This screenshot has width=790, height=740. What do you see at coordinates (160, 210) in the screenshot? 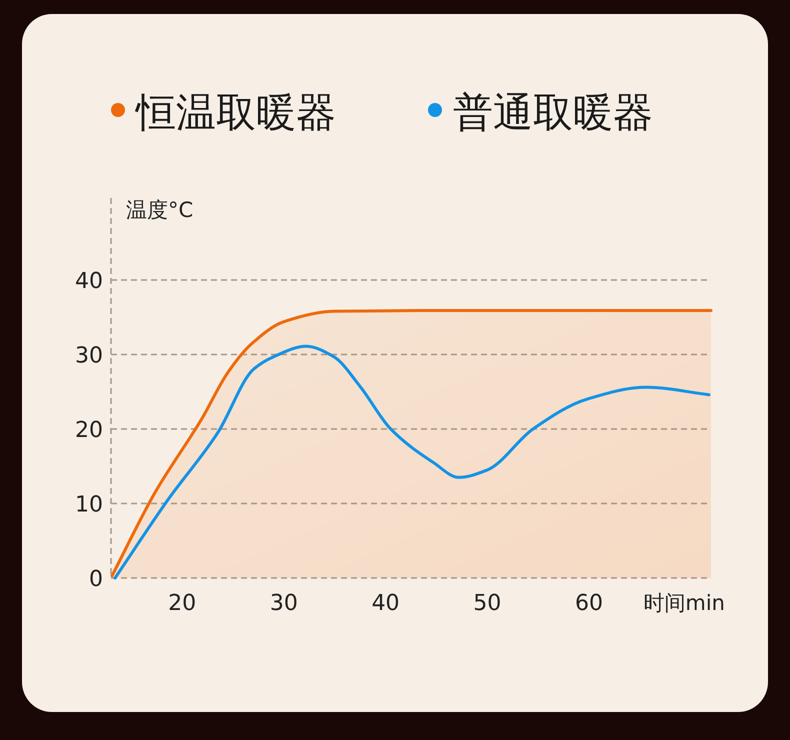
I see `y-axis-title: 温度°C` at bounding box center [160, 210].